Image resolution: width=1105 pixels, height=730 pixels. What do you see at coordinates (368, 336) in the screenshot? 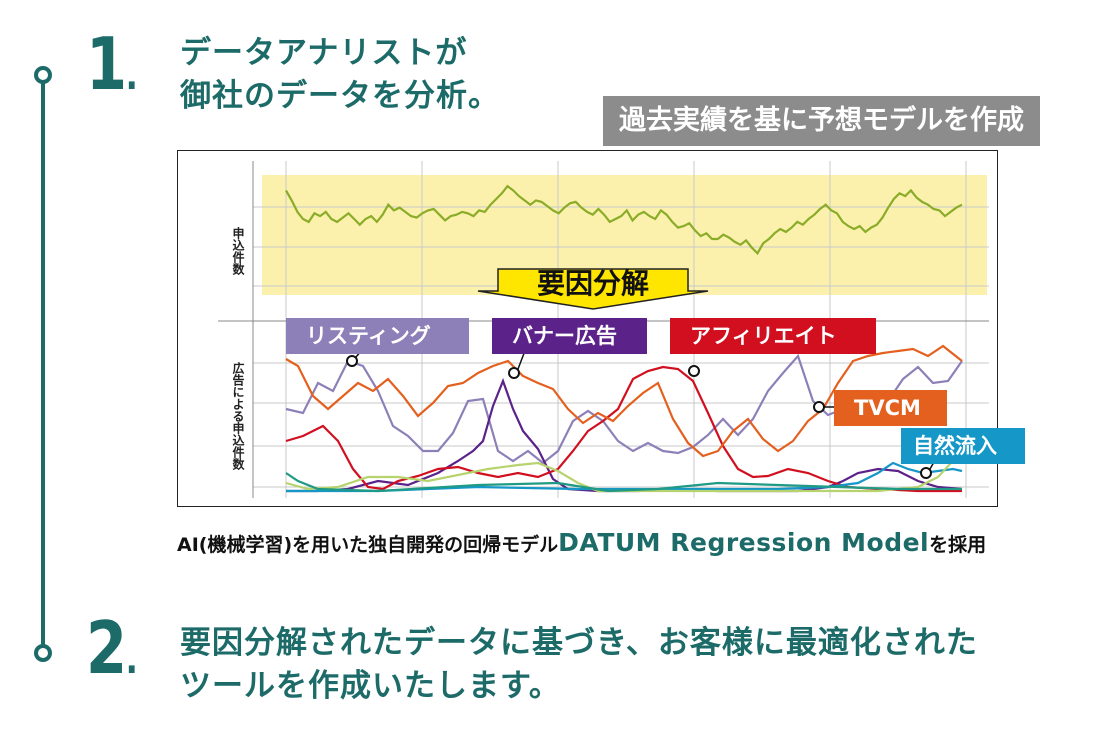
I see `label-listing-text: リスティング` at bounding box center [368, 336].